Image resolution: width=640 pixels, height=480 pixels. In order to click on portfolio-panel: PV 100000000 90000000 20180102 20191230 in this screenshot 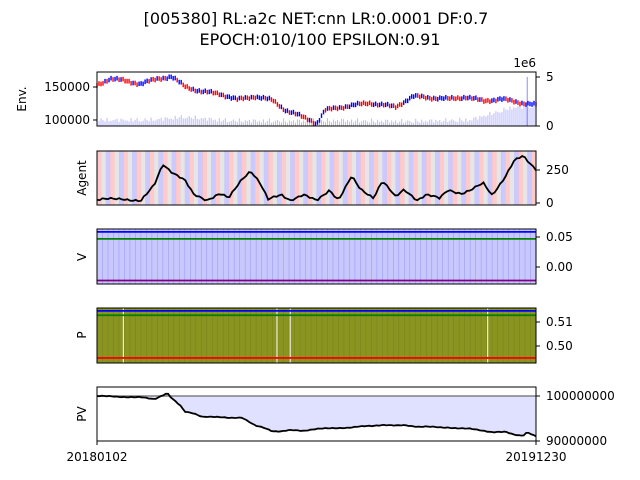, I will do `click(340, 425)`.